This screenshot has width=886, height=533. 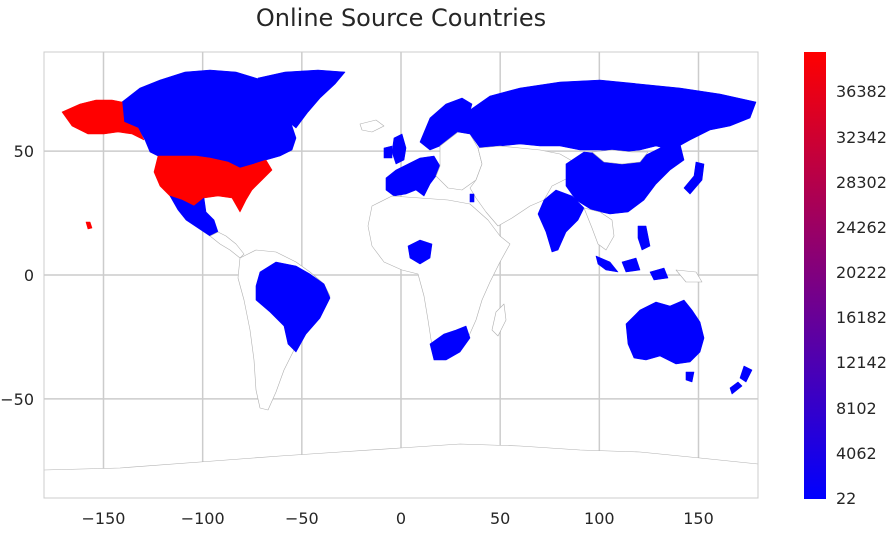 What do you see at coordinates (372, 126) in the screenshot?
I see `country-iceland` at bounding box center [372, 126].